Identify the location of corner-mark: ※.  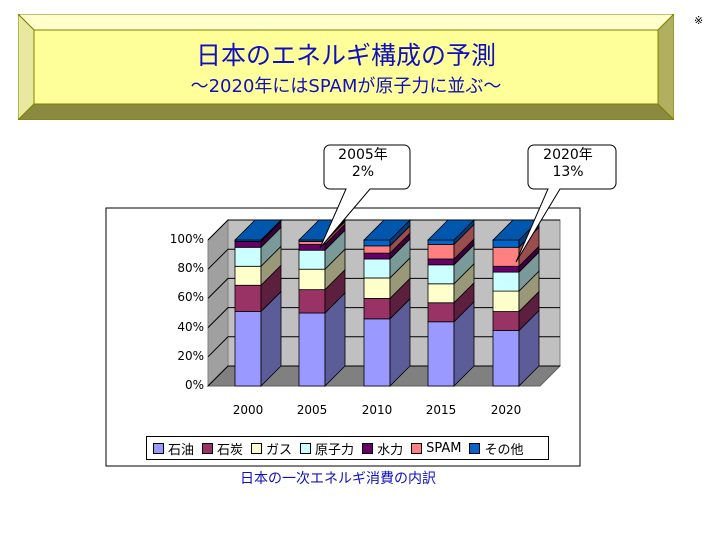
(699, 20).